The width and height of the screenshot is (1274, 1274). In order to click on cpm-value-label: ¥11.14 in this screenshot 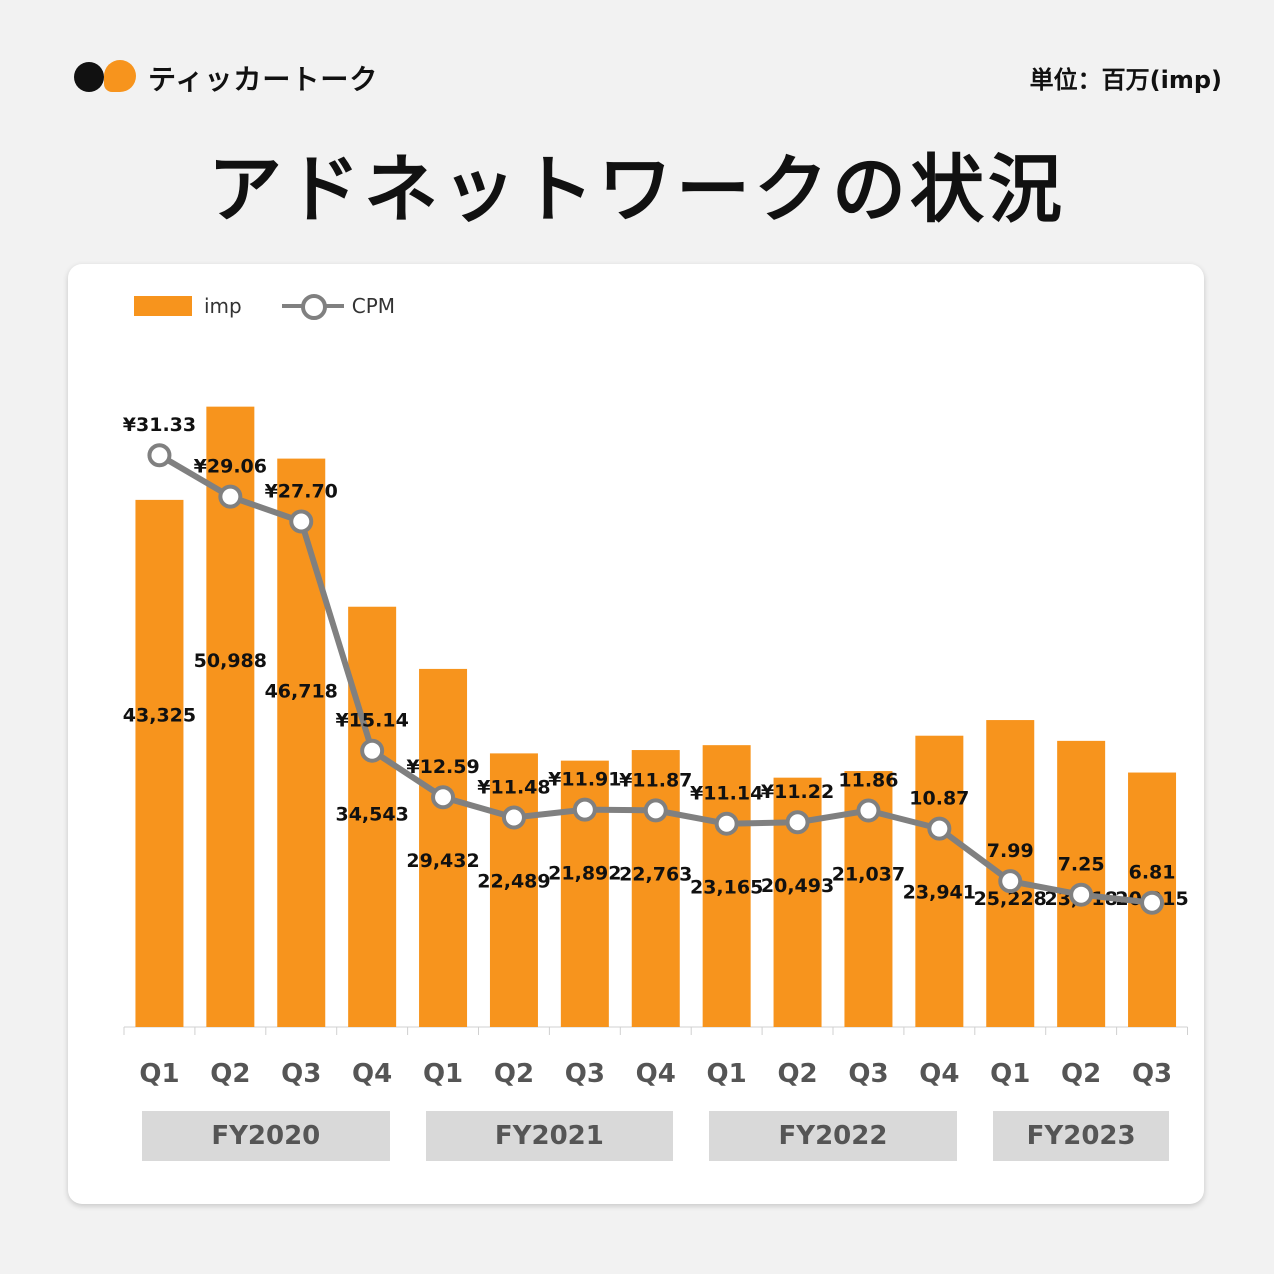, I will do `click(726, 794)`.